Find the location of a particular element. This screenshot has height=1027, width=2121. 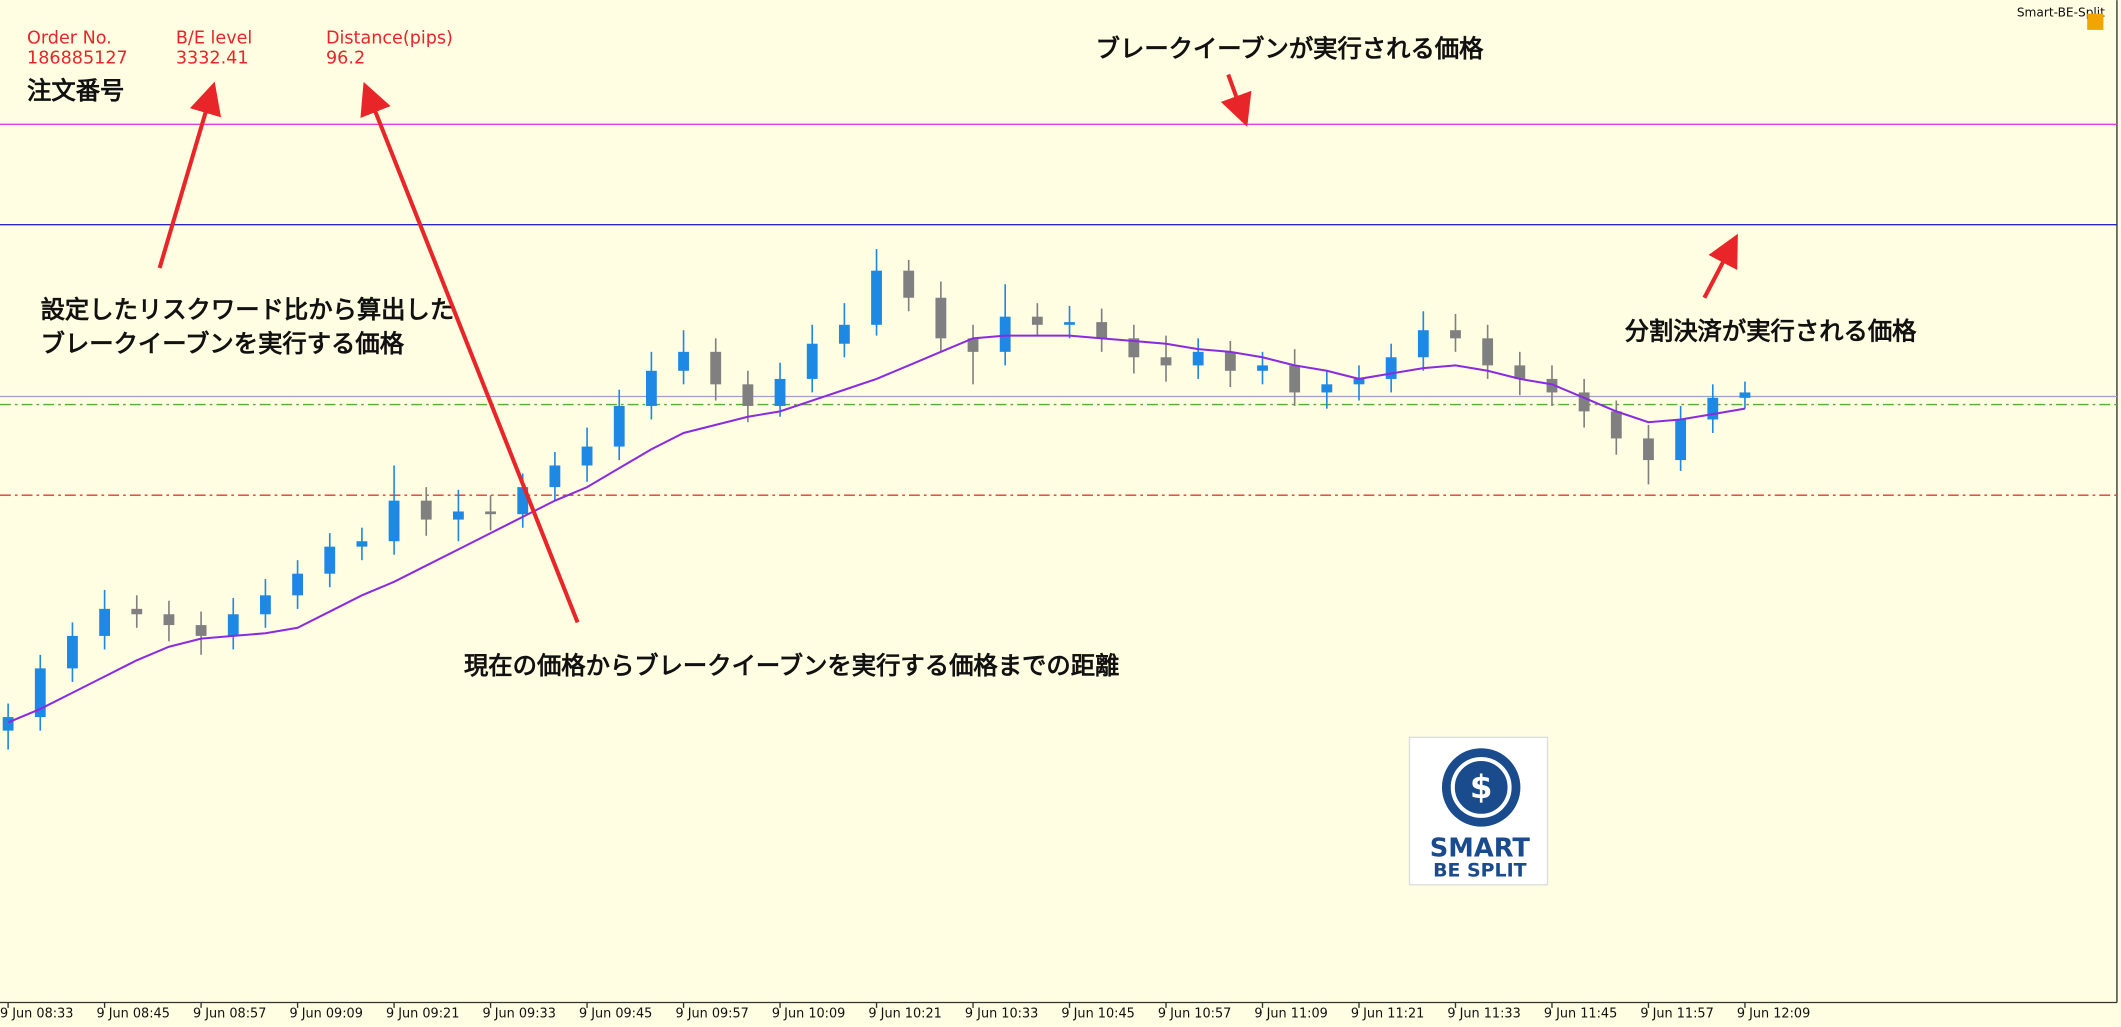

logo-icon is located at coordinates (1481, 787).